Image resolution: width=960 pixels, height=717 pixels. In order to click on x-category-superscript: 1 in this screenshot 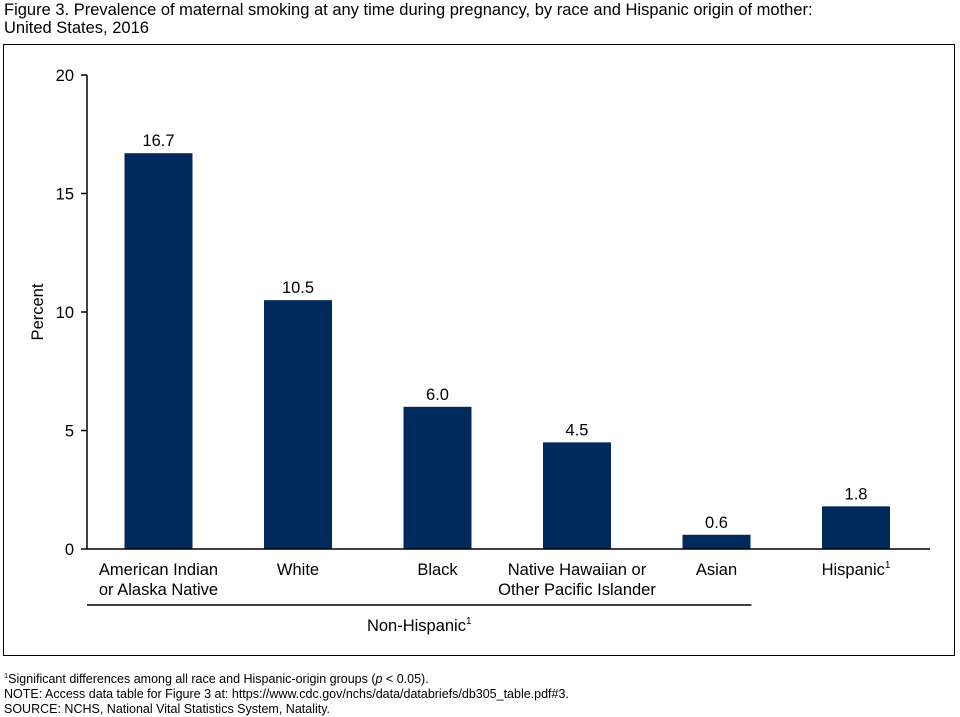, I will do `click(888, 565)`.